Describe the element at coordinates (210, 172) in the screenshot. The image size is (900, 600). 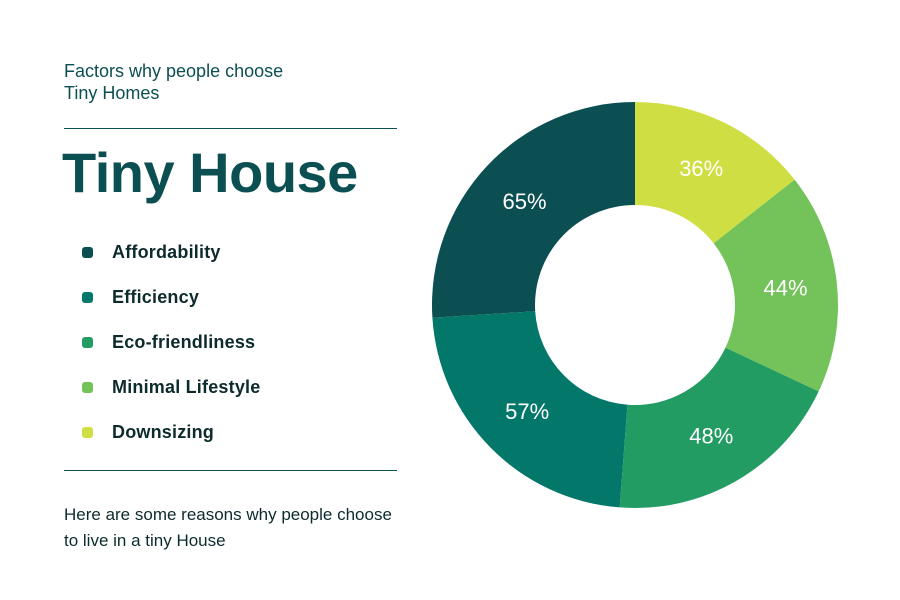
I see `chart-title: Tiny House` at that location.